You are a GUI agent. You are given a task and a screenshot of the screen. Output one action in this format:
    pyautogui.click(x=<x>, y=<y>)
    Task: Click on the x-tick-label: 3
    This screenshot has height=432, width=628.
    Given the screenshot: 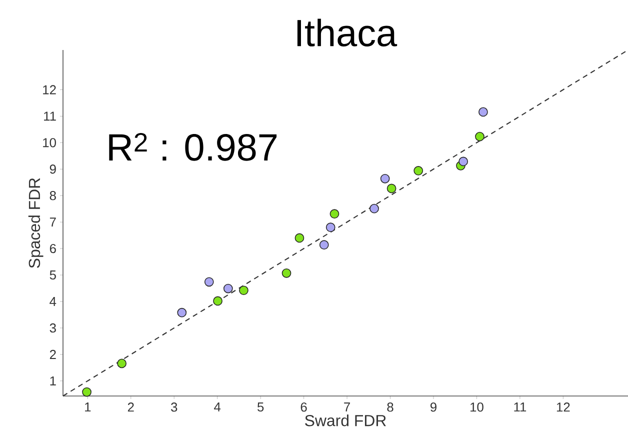 What is the action you would take?
    pyautogui.click(x=174, y=407)
    